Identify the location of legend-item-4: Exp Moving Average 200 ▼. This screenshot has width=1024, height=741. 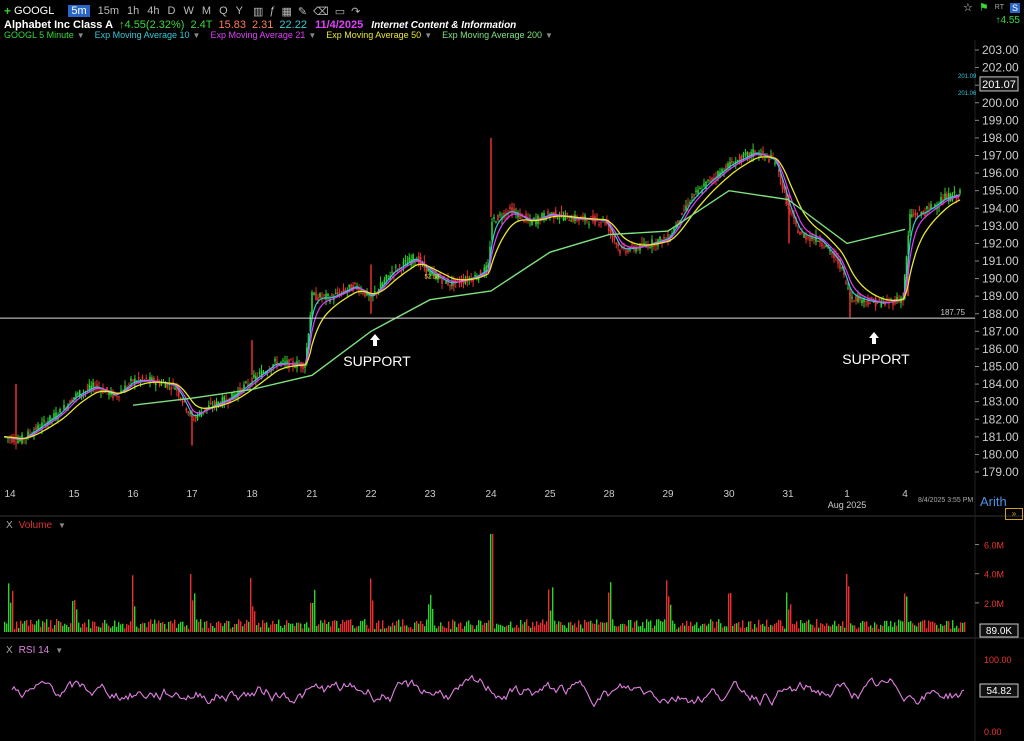
(497, 35).